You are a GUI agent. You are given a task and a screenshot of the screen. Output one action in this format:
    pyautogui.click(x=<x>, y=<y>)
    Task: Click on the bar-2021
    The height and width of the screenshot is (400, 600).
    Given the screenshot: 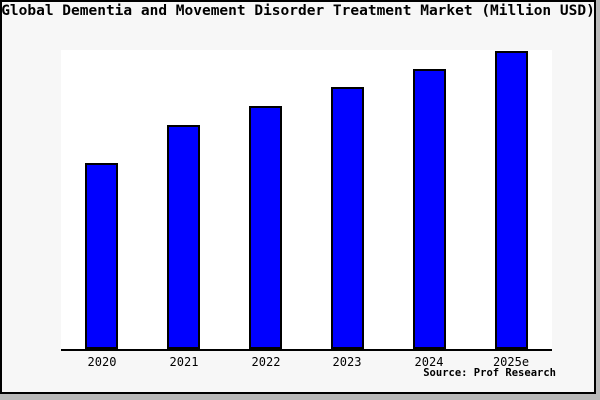 What is the action you would take?
    pyautogui.click(x=183, y=237)
    